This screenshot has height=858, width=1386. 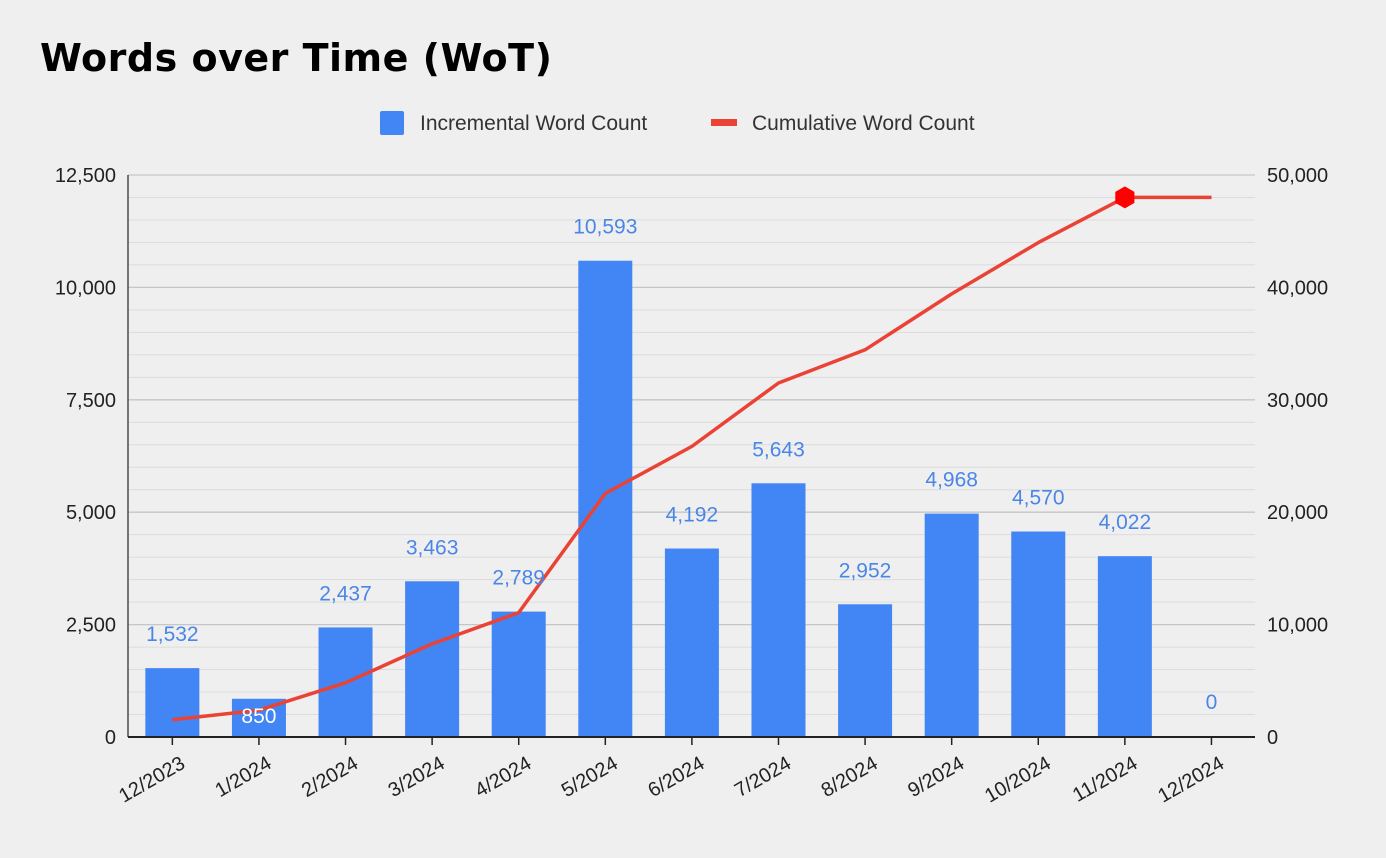 I want to click on y-left-tick-label: 0, so click(x=110, y=738).